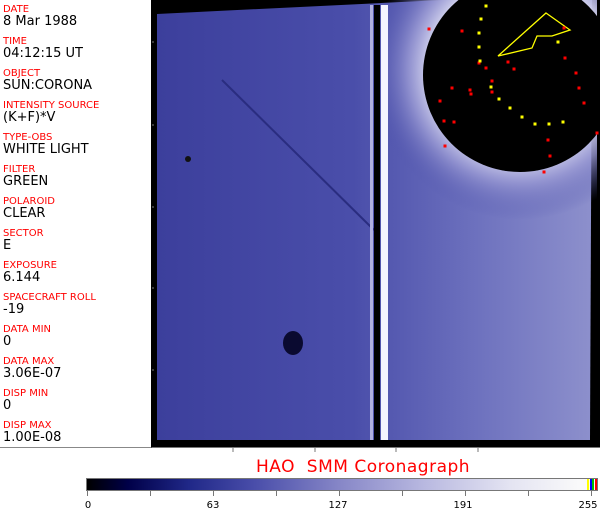 The height and width of the screenshot is (512, 600). What do you see at coordinates (188, 159) in the screenshot?
I see `dark-speck` at bounding box center [188, 159].